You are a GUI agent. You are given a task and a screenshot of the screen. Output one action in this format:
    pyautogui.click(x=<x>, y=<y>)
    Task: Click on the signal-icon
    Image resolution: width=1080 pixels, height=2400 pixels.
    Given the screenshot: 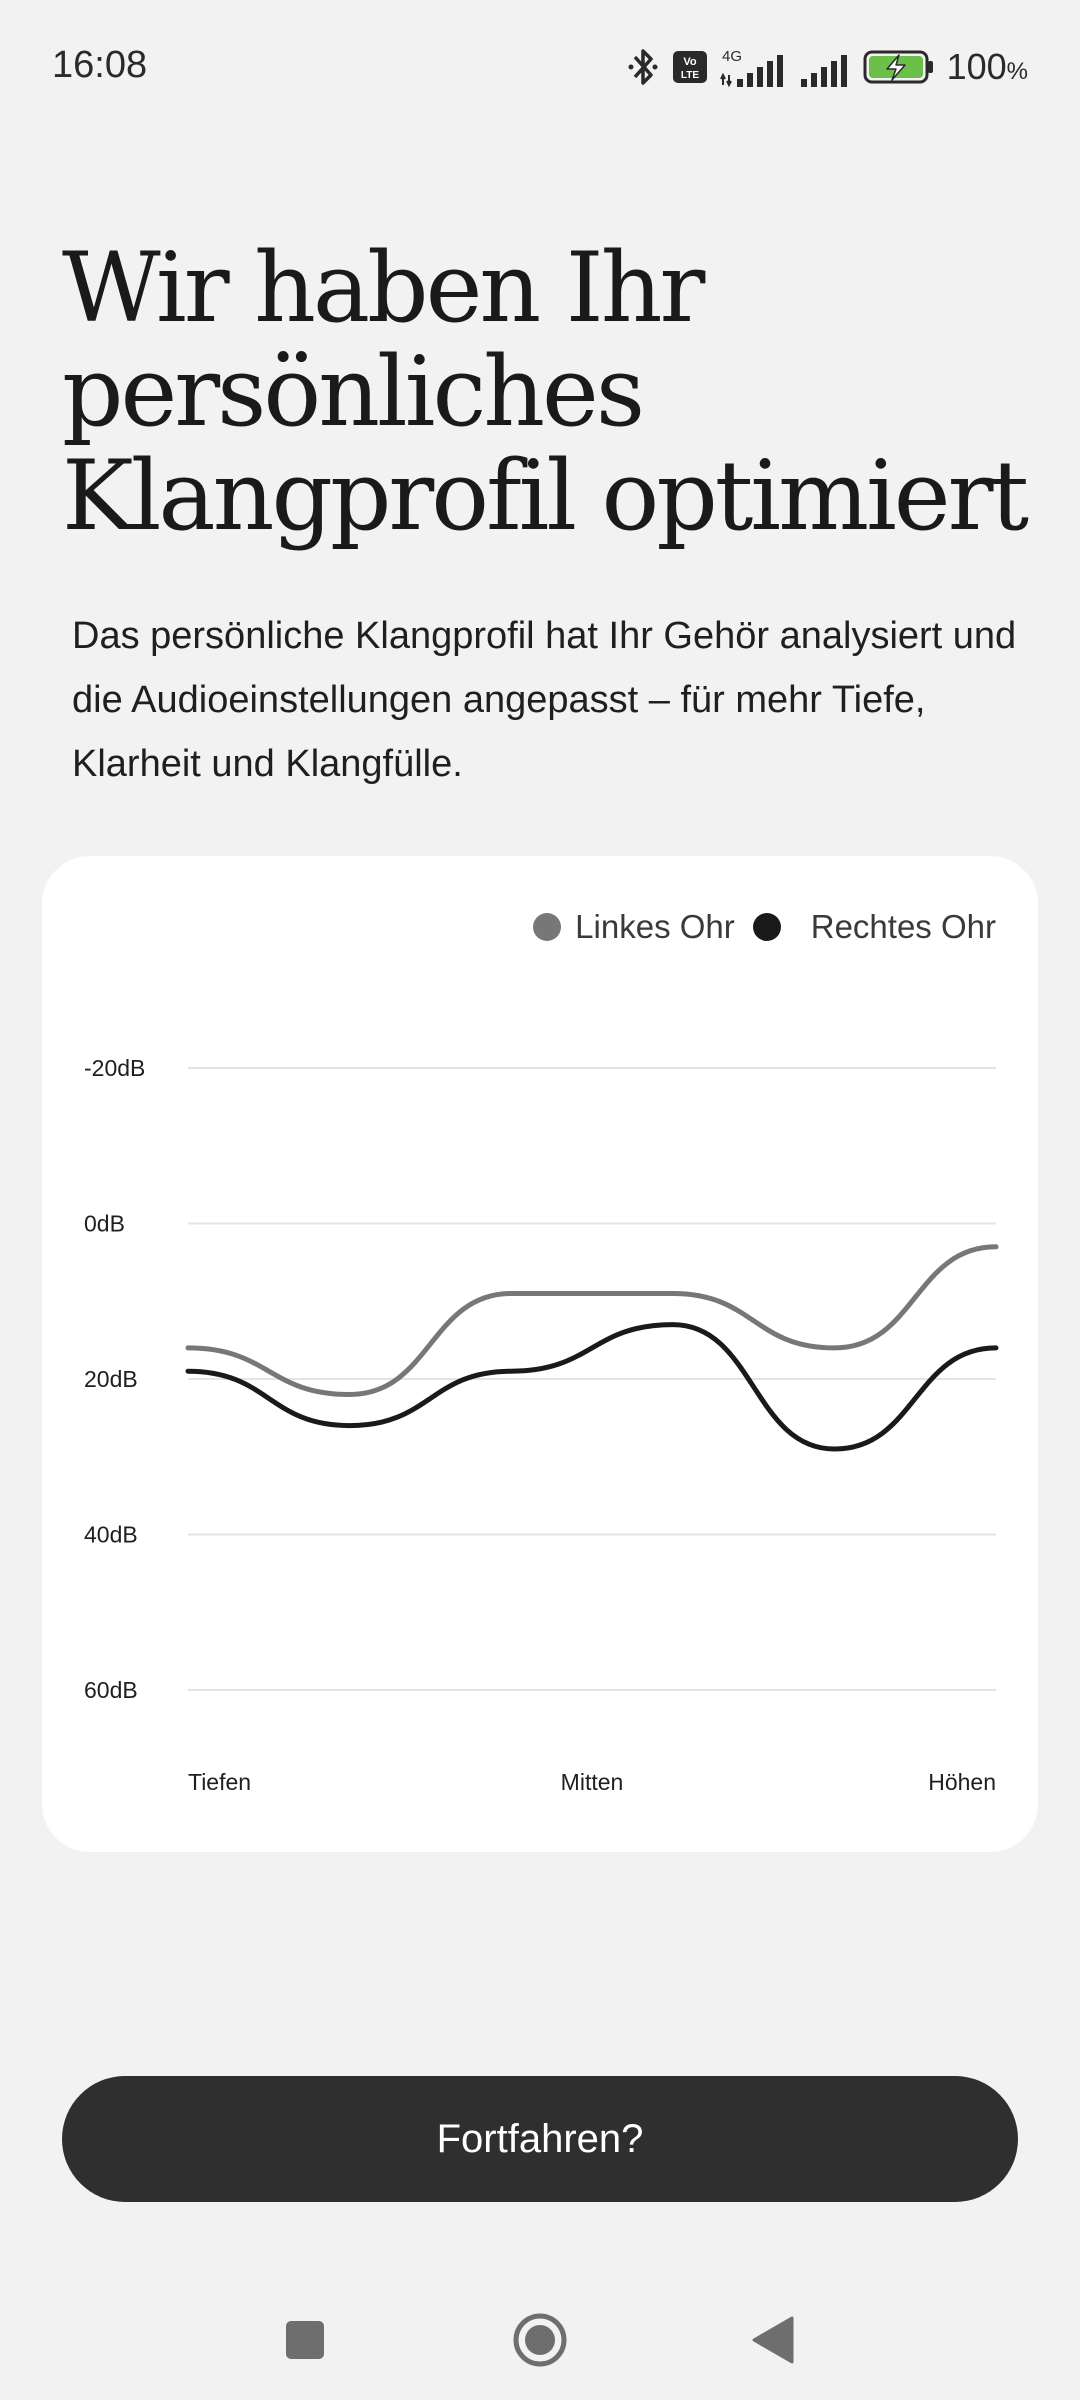 What is the action you would take?
    pyautogui.click(x=823, y=71)
    